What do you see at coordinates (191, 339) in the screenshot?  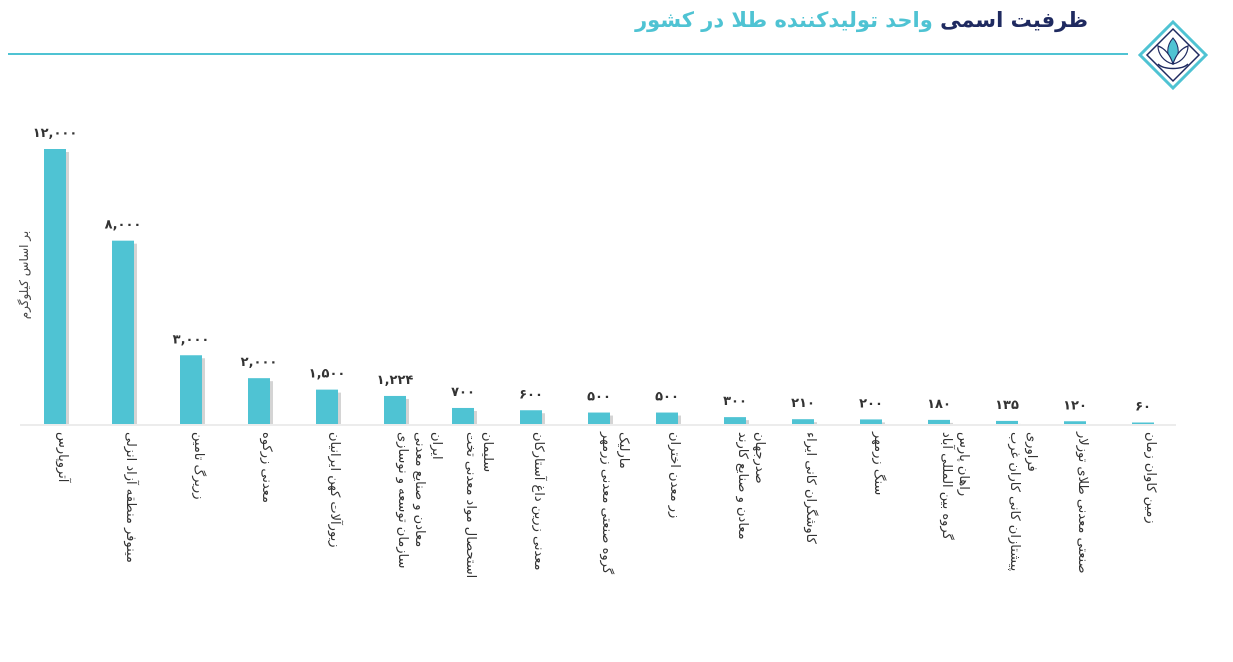 I see `value-label-3: ۳,۰۰۰` at bounding box center [191, 339].